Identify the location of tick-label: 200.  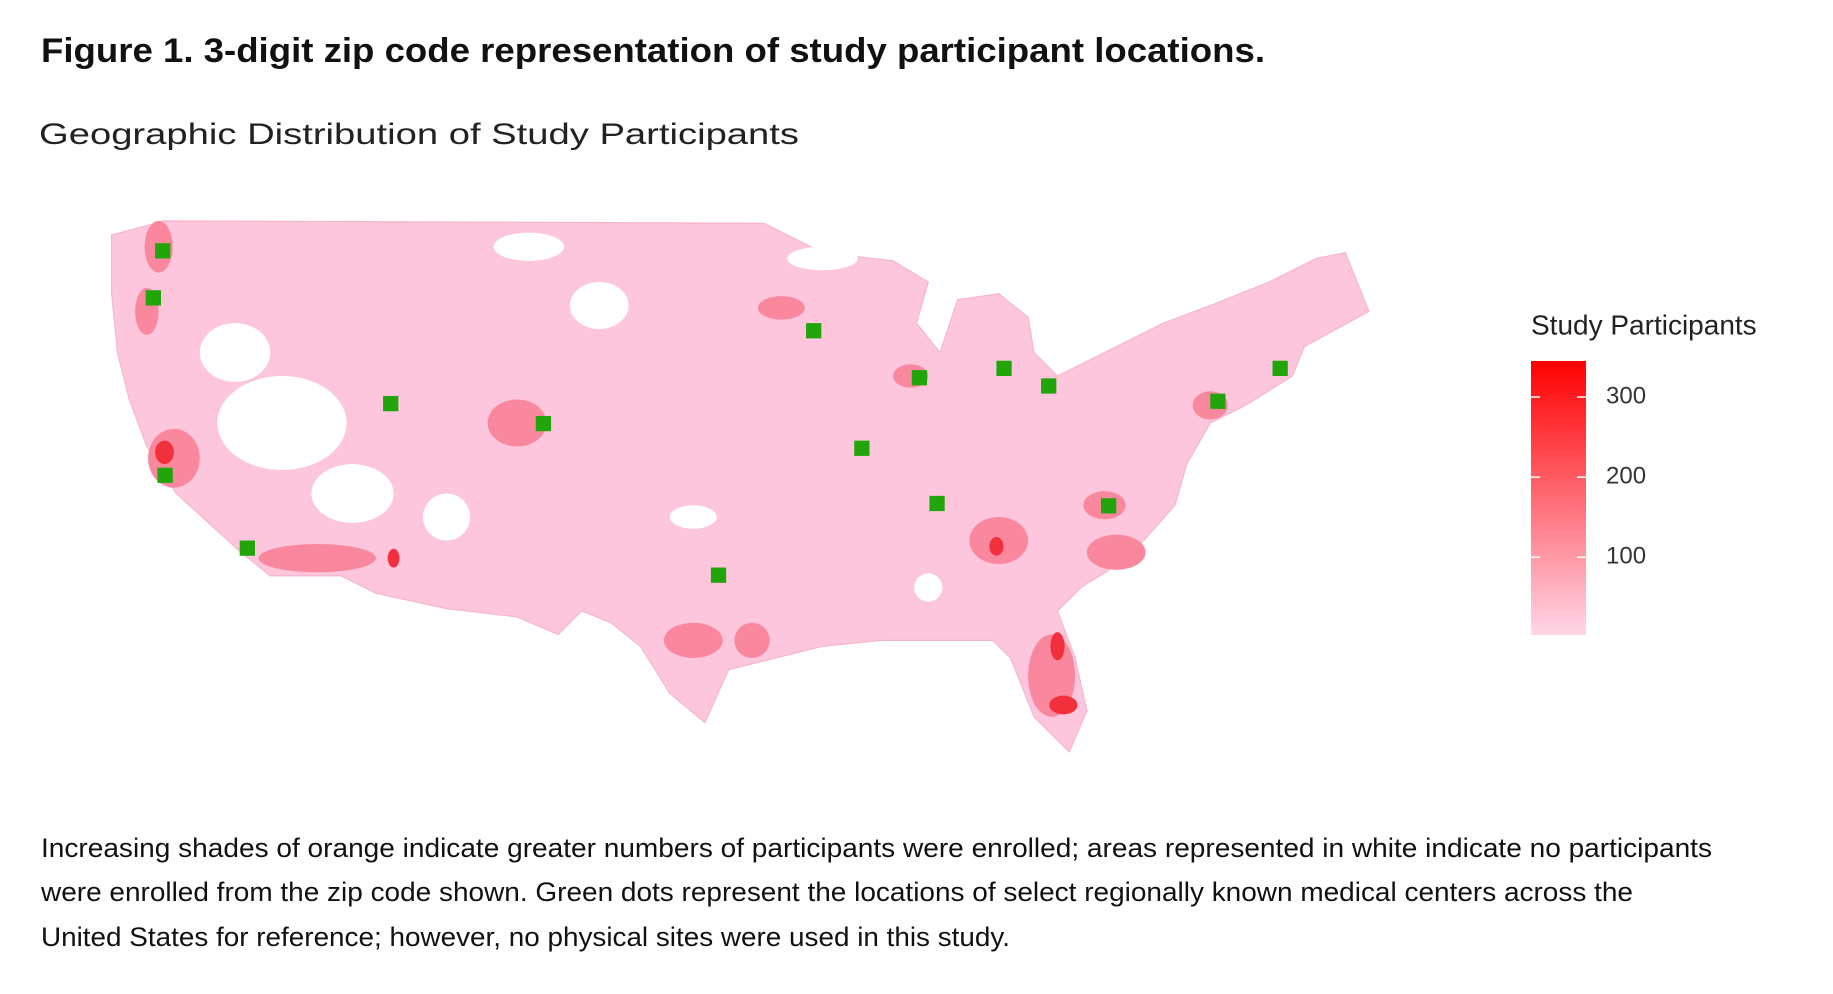
(1626, 476).